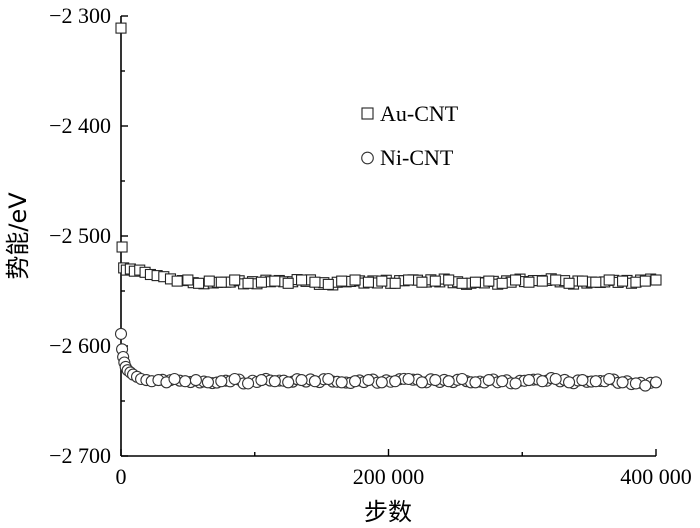 The image size is (700, 528). I want to click on legend-label-au-cnt: Au-CNT, so click(419, 113).